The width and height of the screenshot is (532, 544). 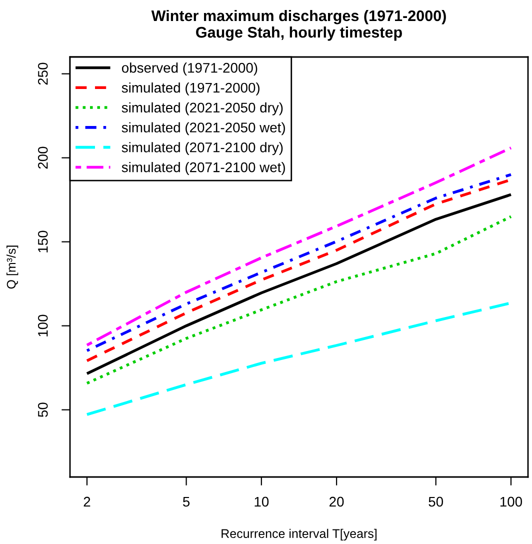 I want to click on y-tick-label: 50, so click(x=43, y=409).